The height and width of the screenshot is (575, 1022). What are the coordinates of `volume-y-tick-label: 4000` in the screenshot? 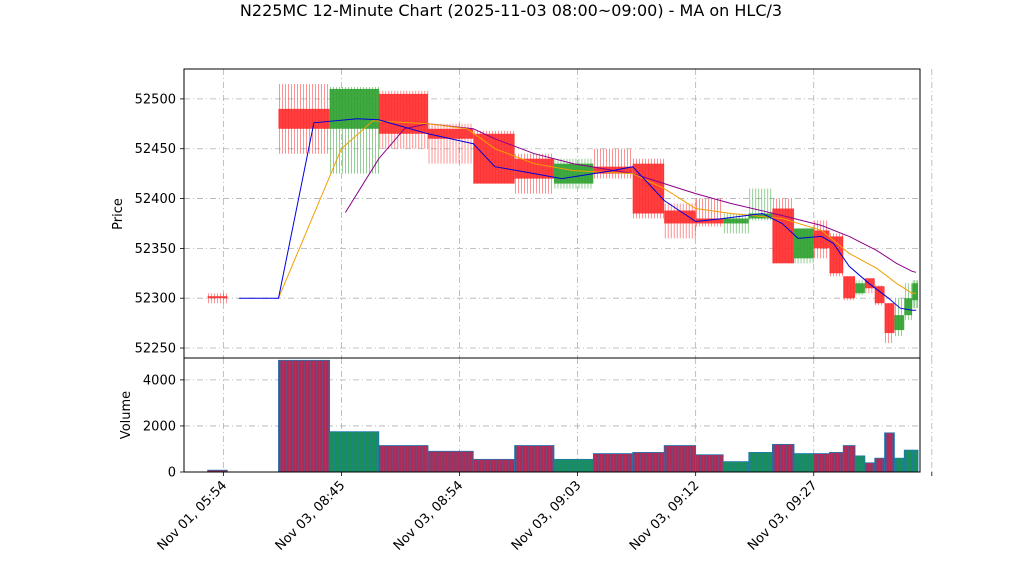 It's located at (159, 380).